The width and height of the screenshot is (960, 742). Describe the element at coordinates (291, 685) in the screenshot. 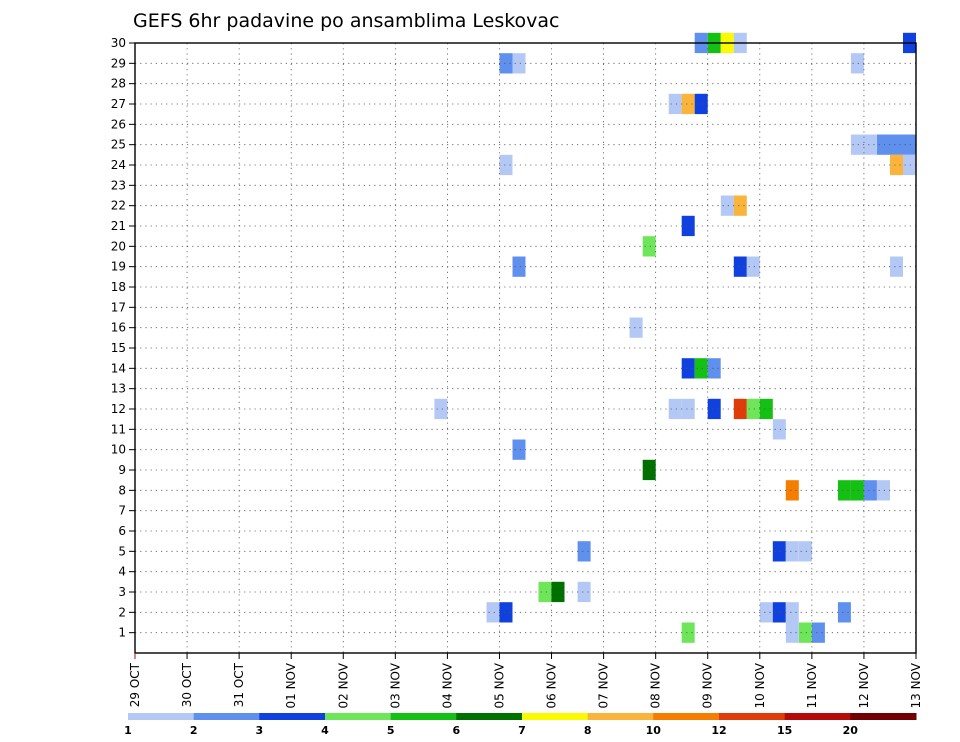

I see `x-tick-label: 01 NOV` at that location.